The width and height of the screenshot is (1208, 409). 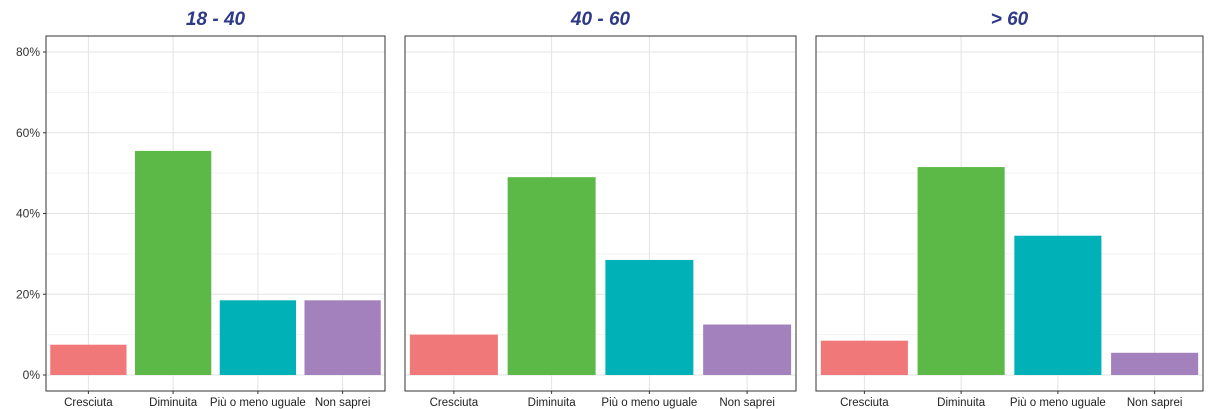 What do you see at coordinates (28, 294) in the screenshot?
I see `y-tick-label: 20%` at bounding box center [28, 294].